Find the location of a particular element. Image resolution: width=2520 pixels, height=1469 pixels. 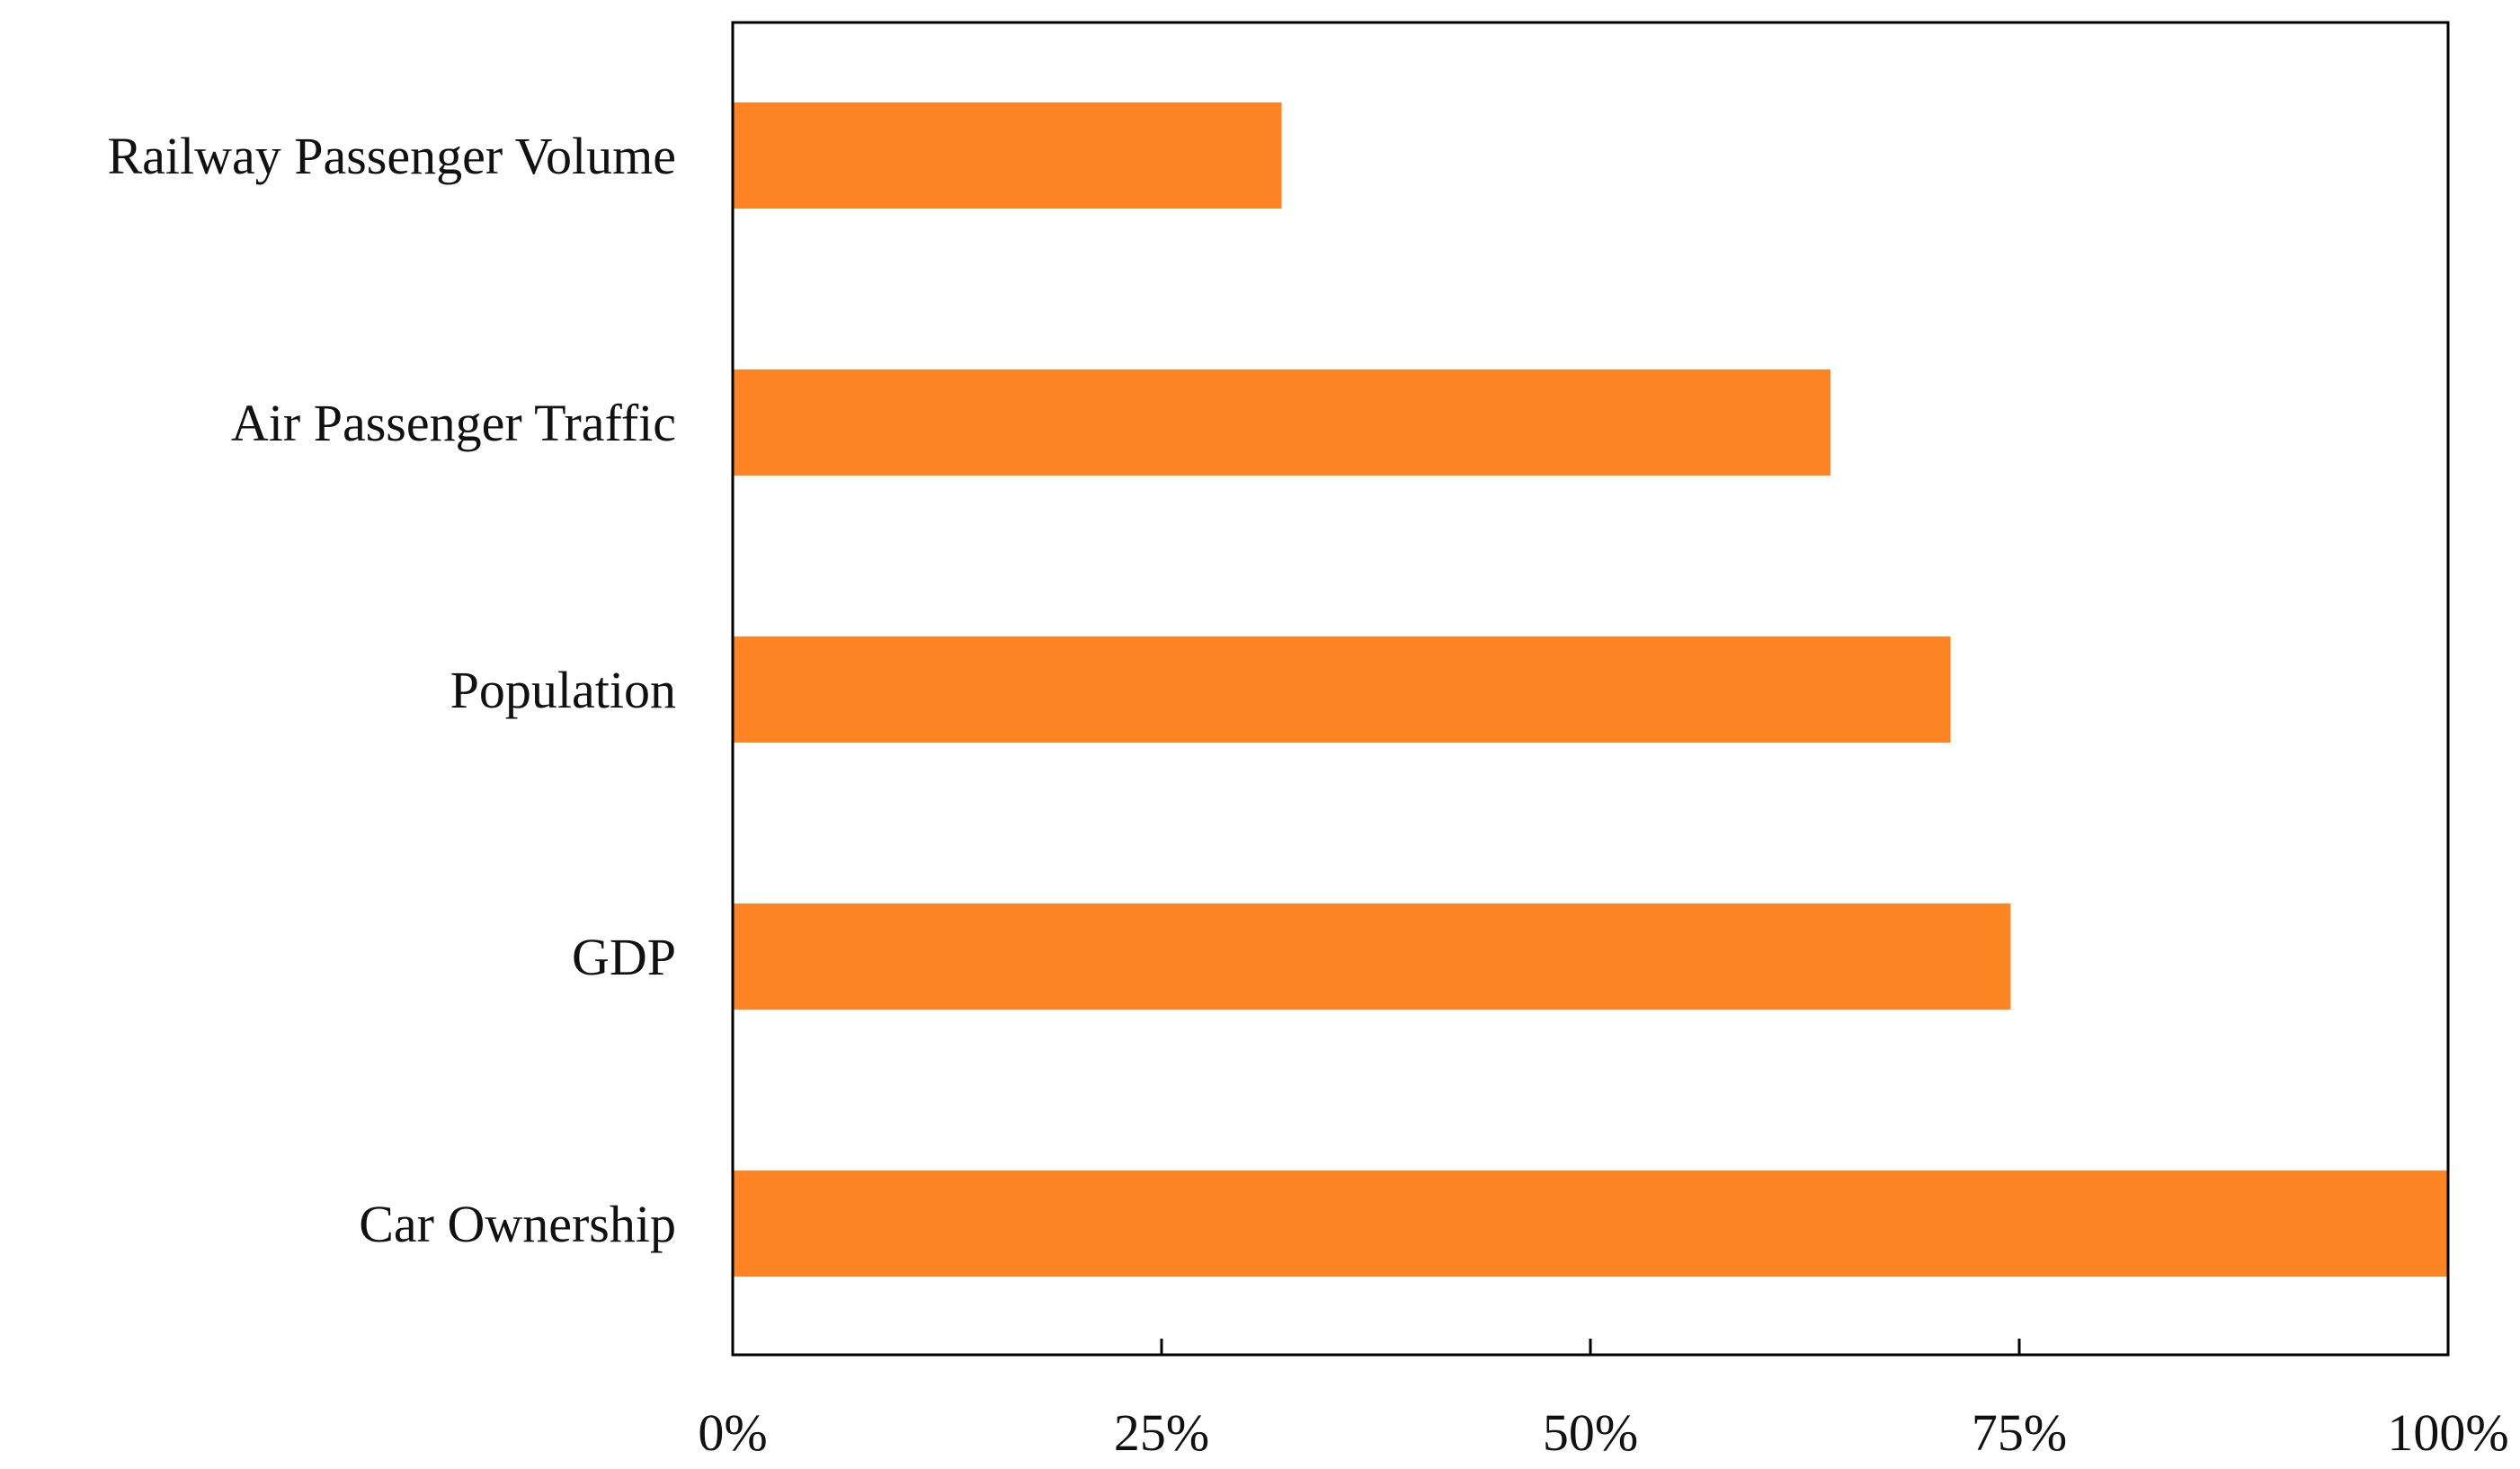

category-label-population: Population is located at coordinates (563, 690).